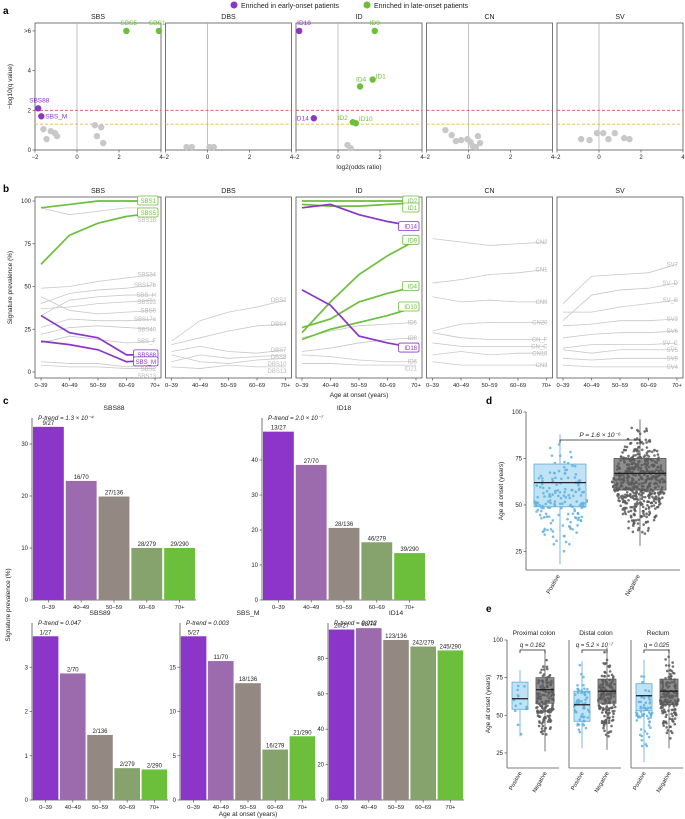 Image resolution: width=685 pixels, height=819 pixels. What do you see at coordinates (656, 651) in the screenshot?
I see `qvalue-bracket` at bounding box center [656, 651].